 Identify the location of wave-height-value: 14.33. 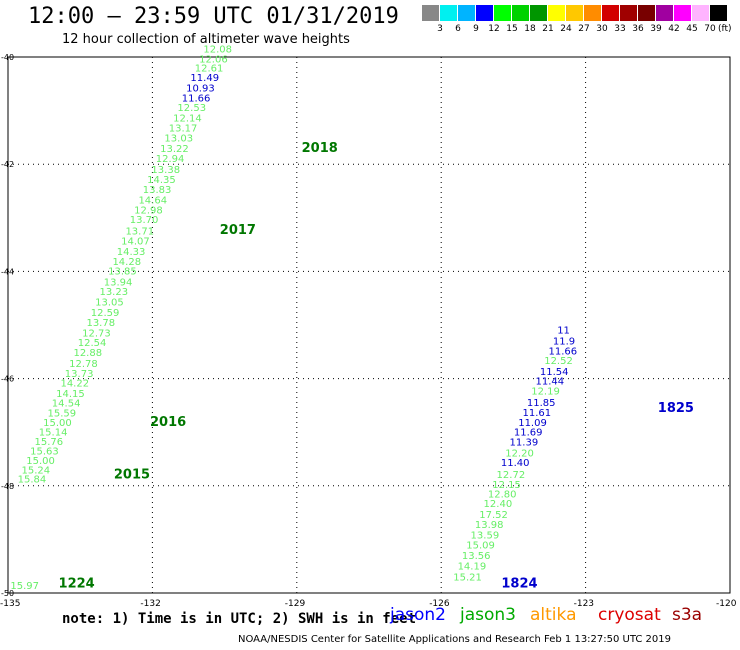
(131, 252).